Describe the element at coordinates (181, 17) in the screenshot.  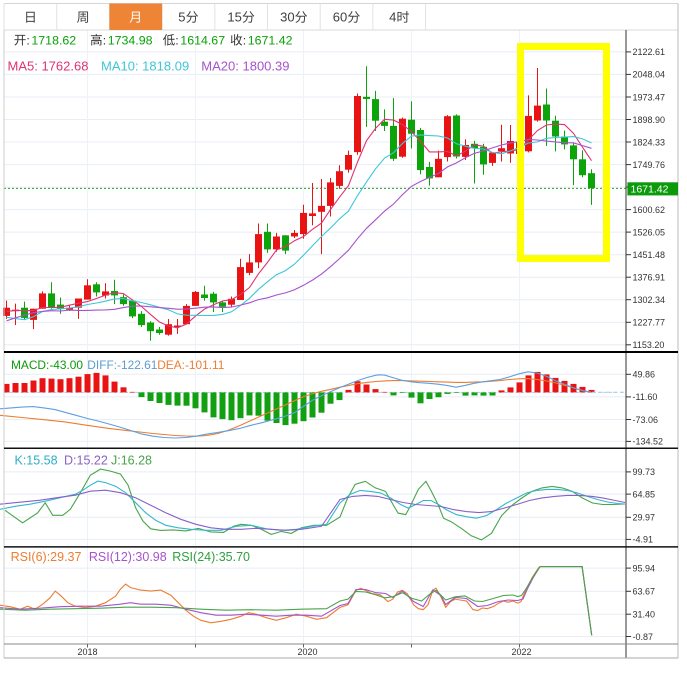
I see `svg-text: 5` at that location.